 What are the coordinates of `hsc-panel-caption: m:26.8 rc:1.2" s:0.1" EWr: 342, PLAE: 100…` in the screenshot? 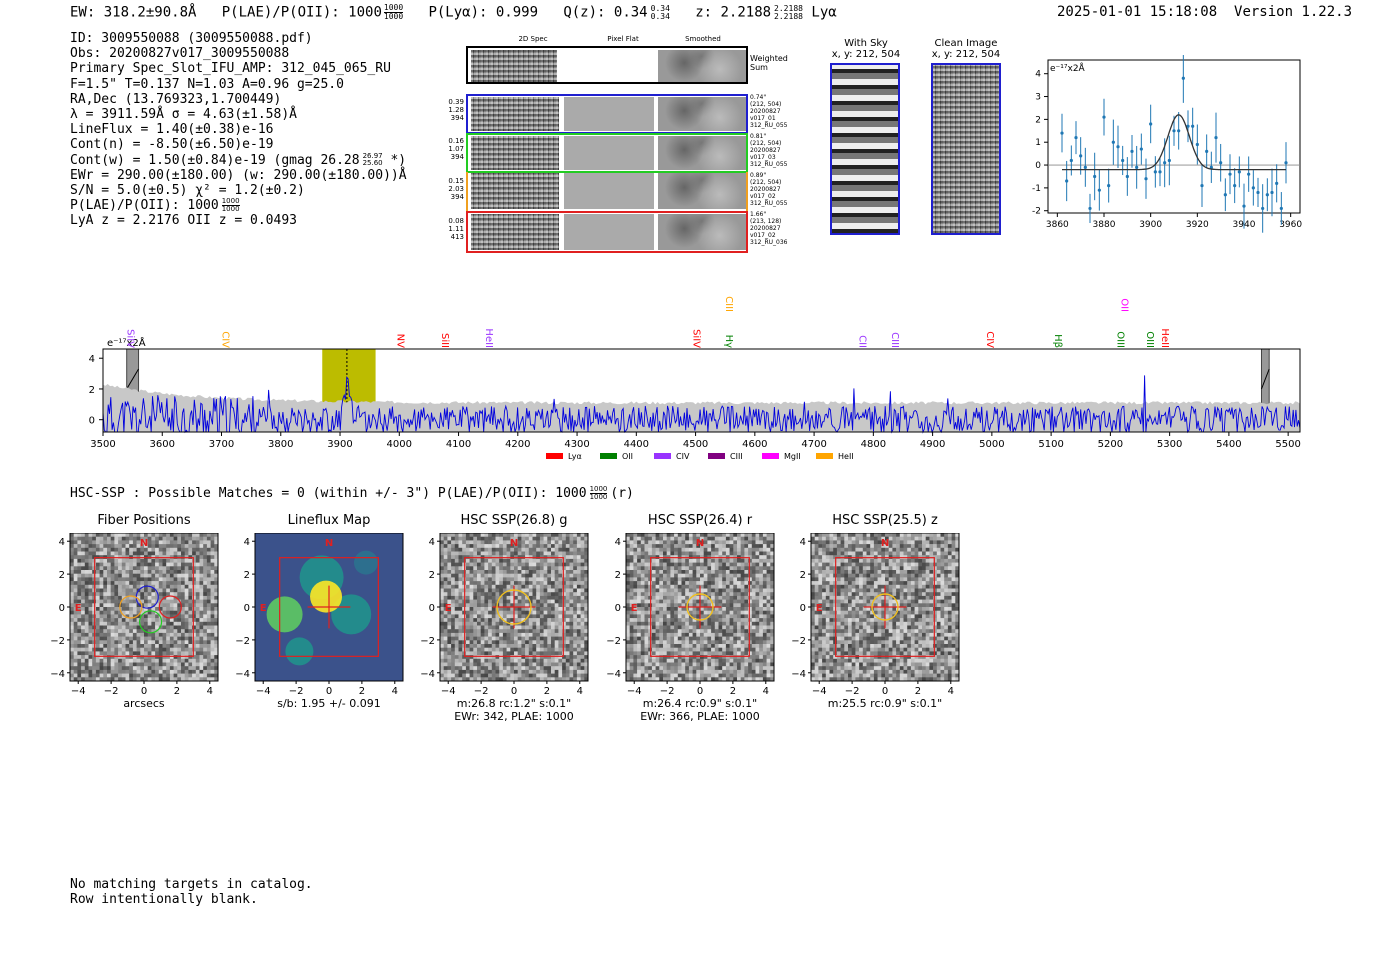 It's located at (514, 710).